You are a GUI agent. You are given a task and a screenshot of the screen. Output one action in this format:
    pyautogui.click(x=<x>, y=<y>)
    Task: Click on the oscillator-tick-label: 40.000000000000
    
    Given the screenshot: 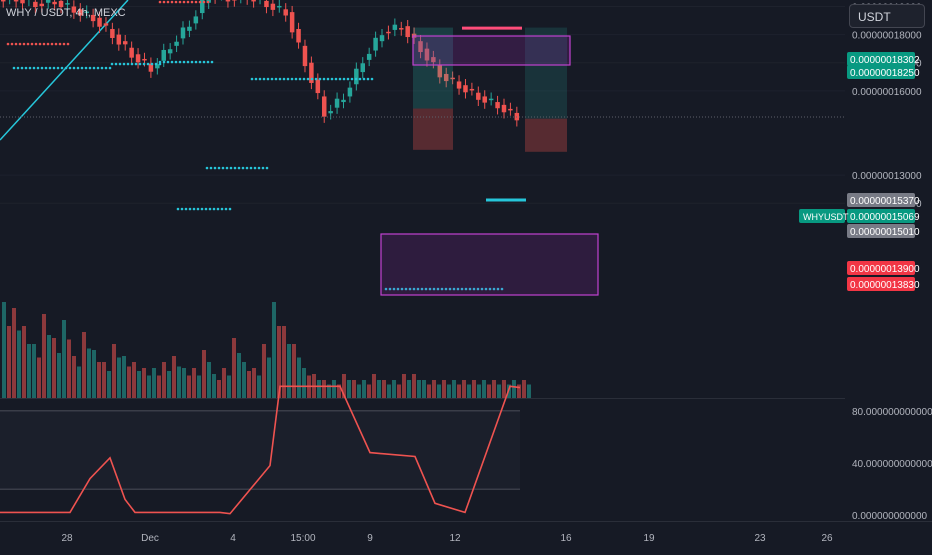 What is the action you would take?
    pyautogui.click(x=892, y=464)
    